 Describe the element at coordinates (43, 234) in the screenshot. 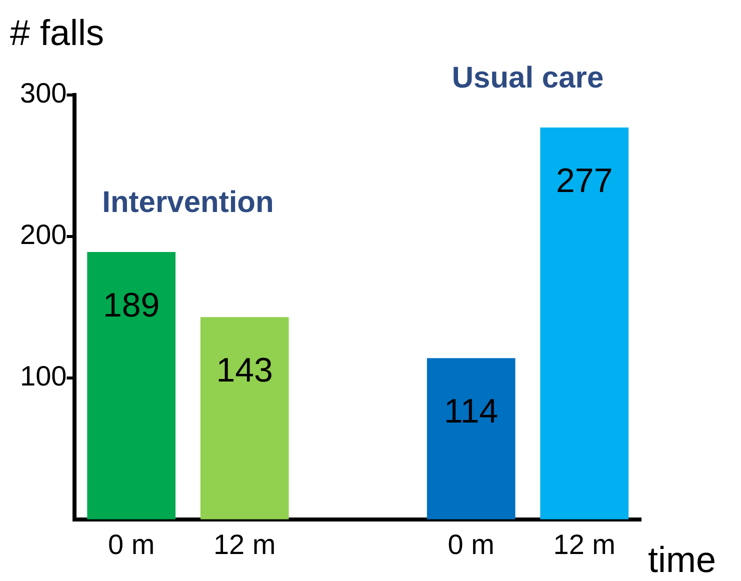

I see `y-tick-label: 200` at that location.